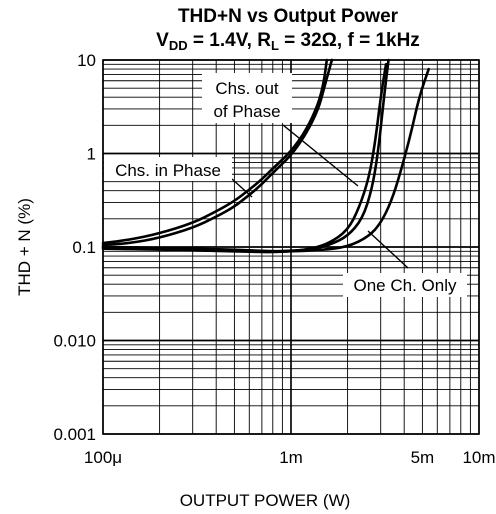 The width and height of the screenshot is (496, 514). I want to click on annotation-chs-out-line2: of Phase, so click(246, 111).